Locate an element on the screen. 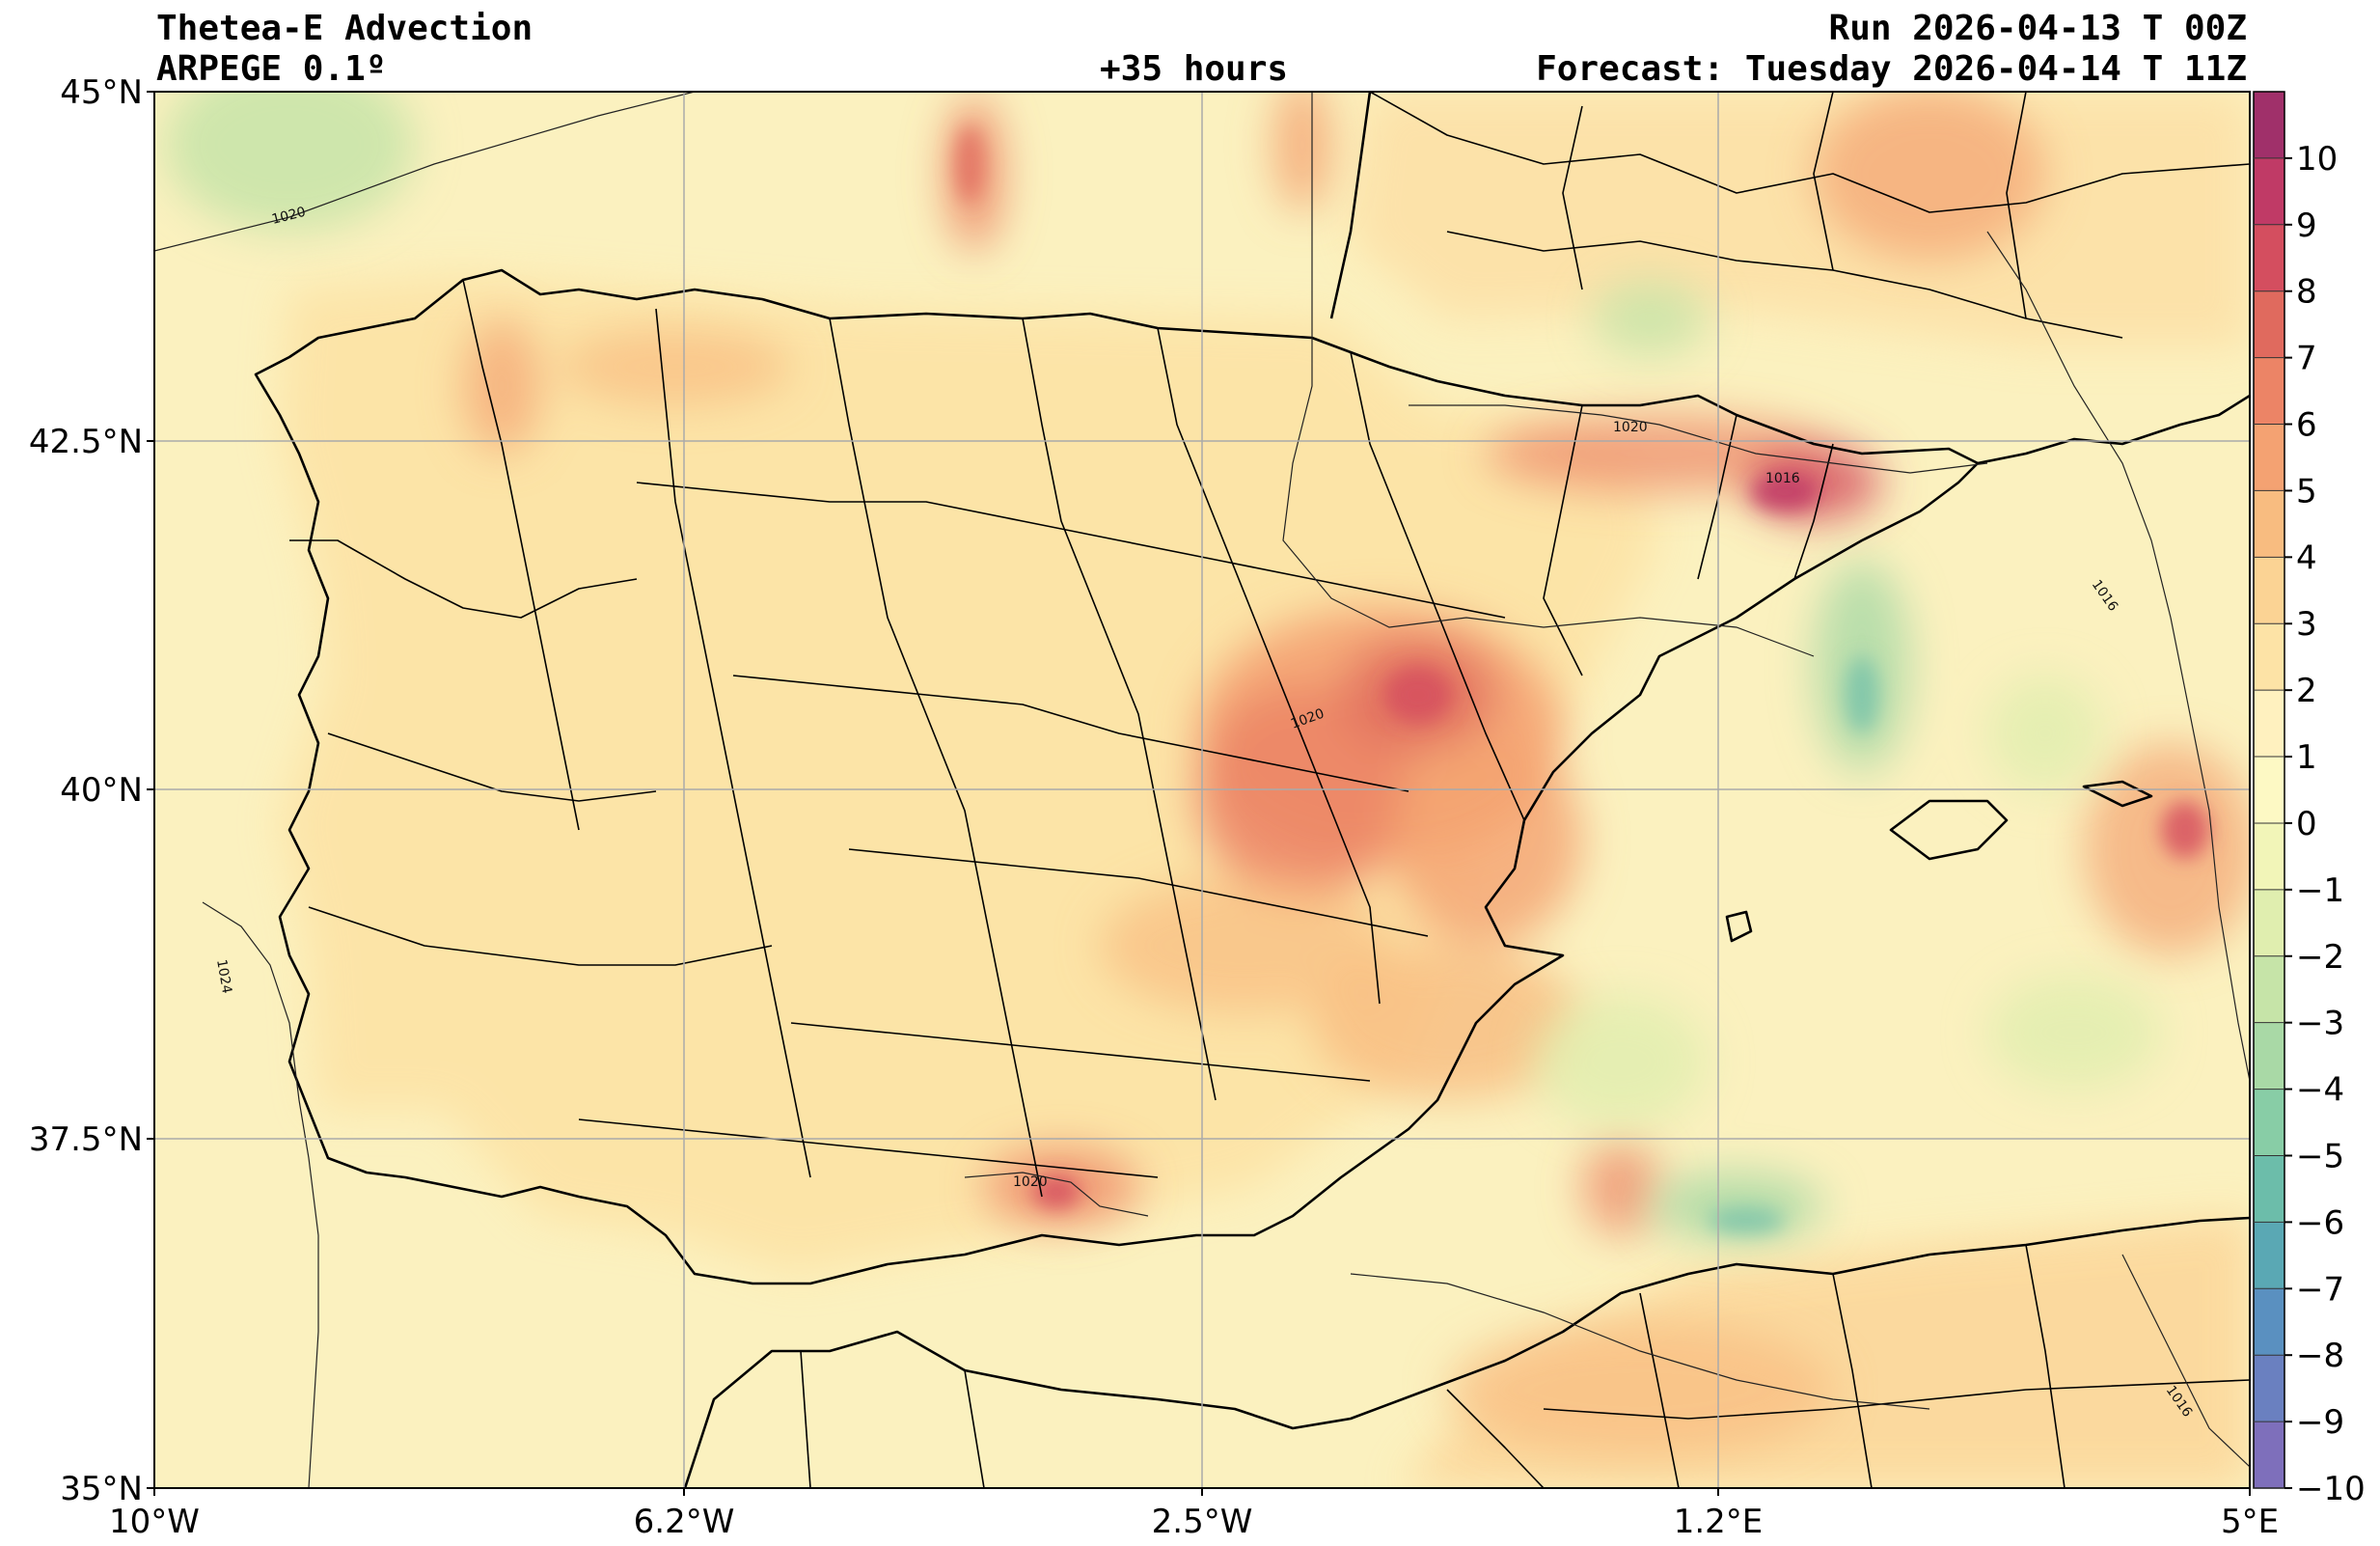  colorbar-label: −7 is located at coordinates (2320, 1290).